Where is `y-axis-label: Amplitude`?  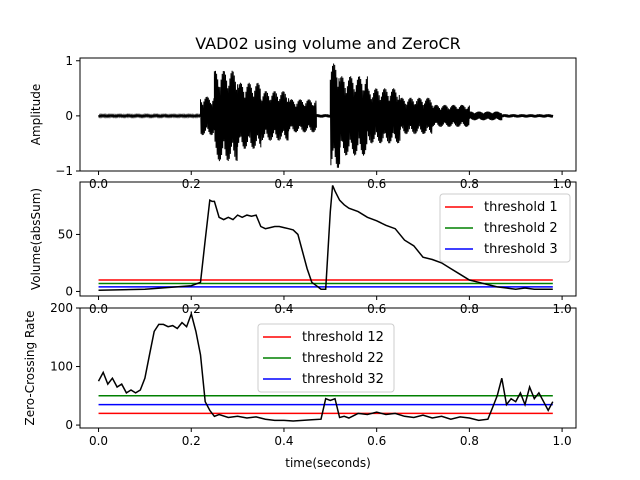 y-axis-label: Amplitude is located at coordinates (36, 115).